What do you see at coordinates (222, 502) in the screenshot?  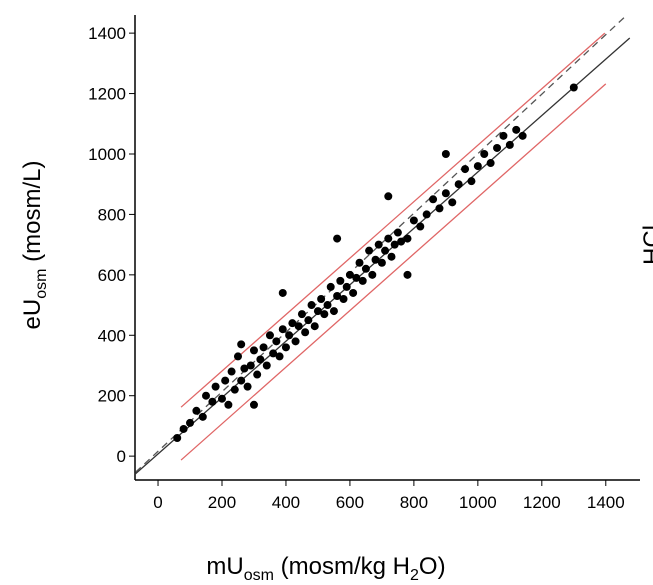 I see `x-tick-label: 200` at bounding box center [222, 502].